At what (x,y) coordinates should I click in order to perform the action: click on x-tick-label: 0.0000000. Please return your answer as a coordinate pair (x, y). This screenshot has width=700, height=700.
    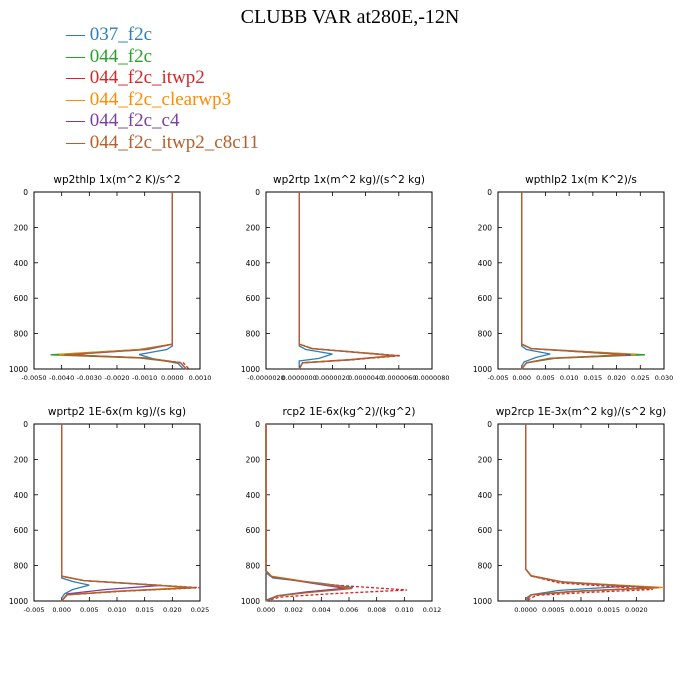
    Looking at the image, I should click on (299, 378).